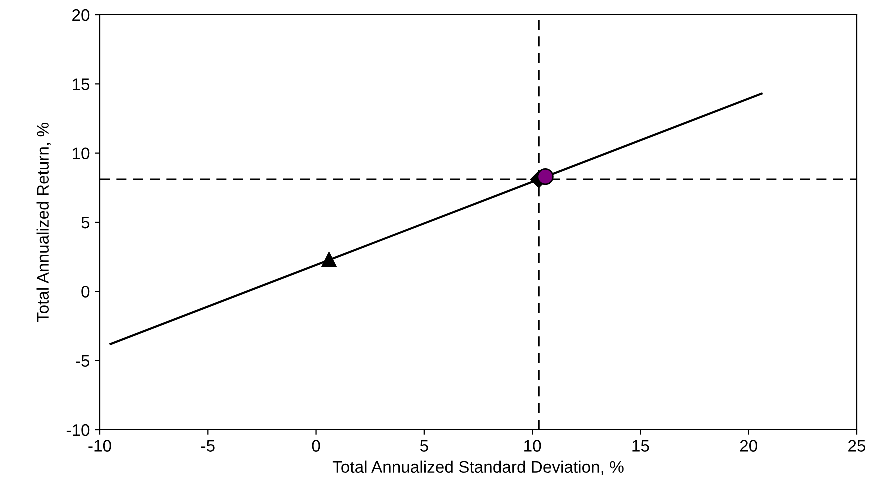 This screenshot has width=890, height=503. What do you see at coordinates (83, 361) in the screenshot?
I see `y-tick-label: -5` at bounding box center [83, 361].